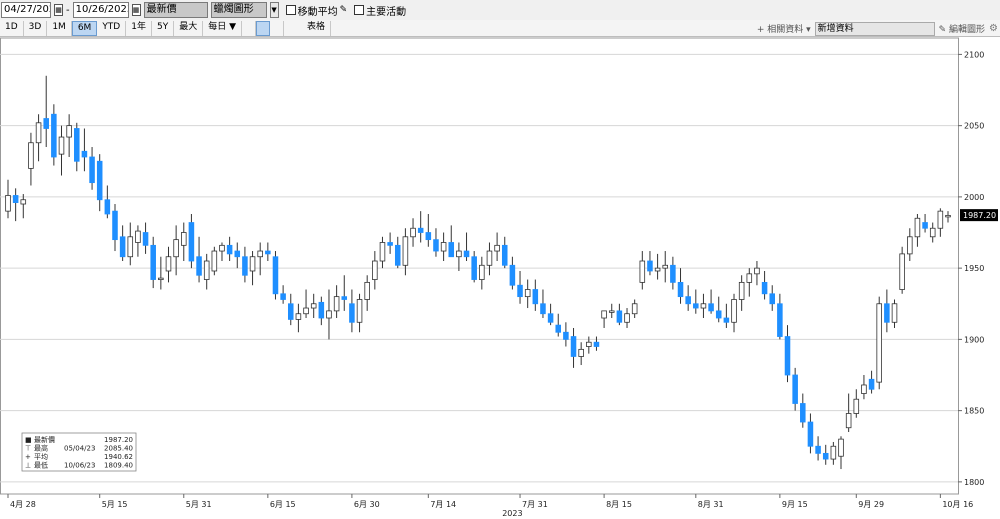  I want to click on chart-type-select: 蠟燭圖形, so click(238, 10).